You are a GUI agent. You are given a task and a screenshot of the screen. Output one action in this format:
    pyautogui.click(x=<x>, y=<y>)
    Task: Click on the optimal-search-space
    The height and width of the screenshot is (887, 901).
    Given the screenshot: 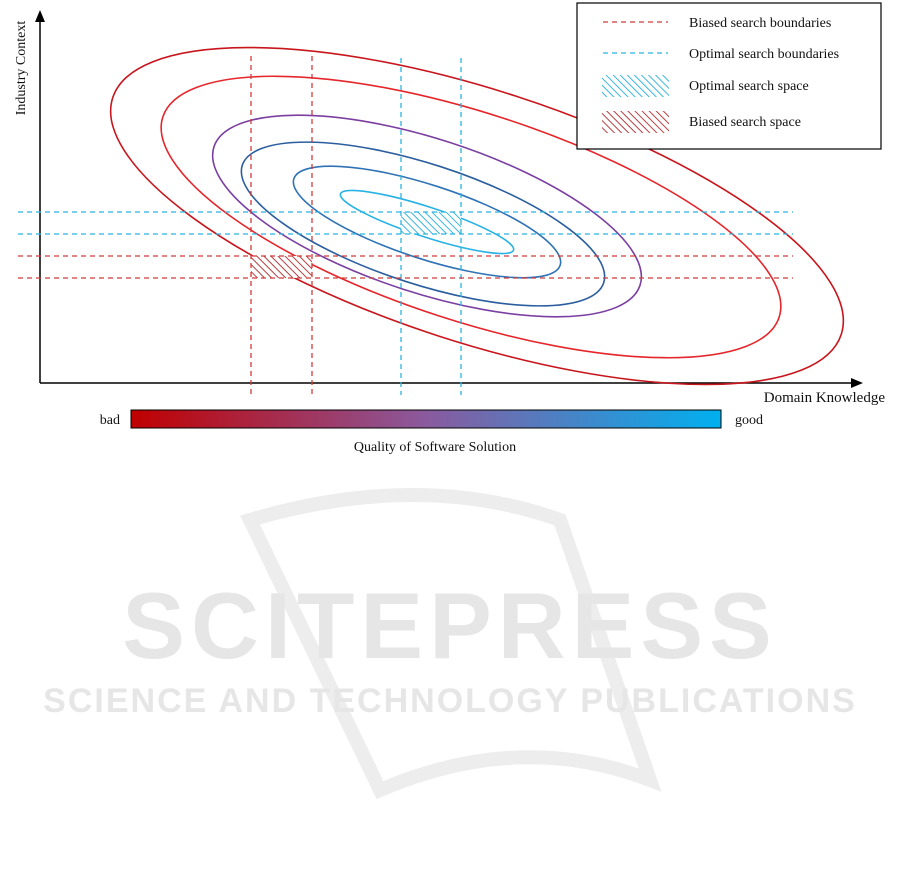 What is the action you would take?
    pyautogui.click(x=431, y=223)
    